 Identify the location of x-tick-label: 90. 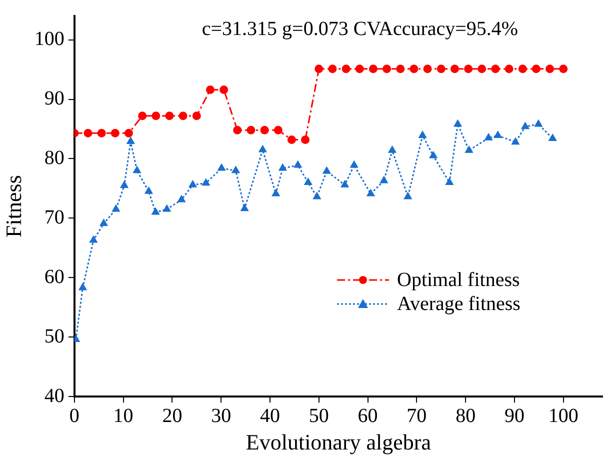
(514, 415).